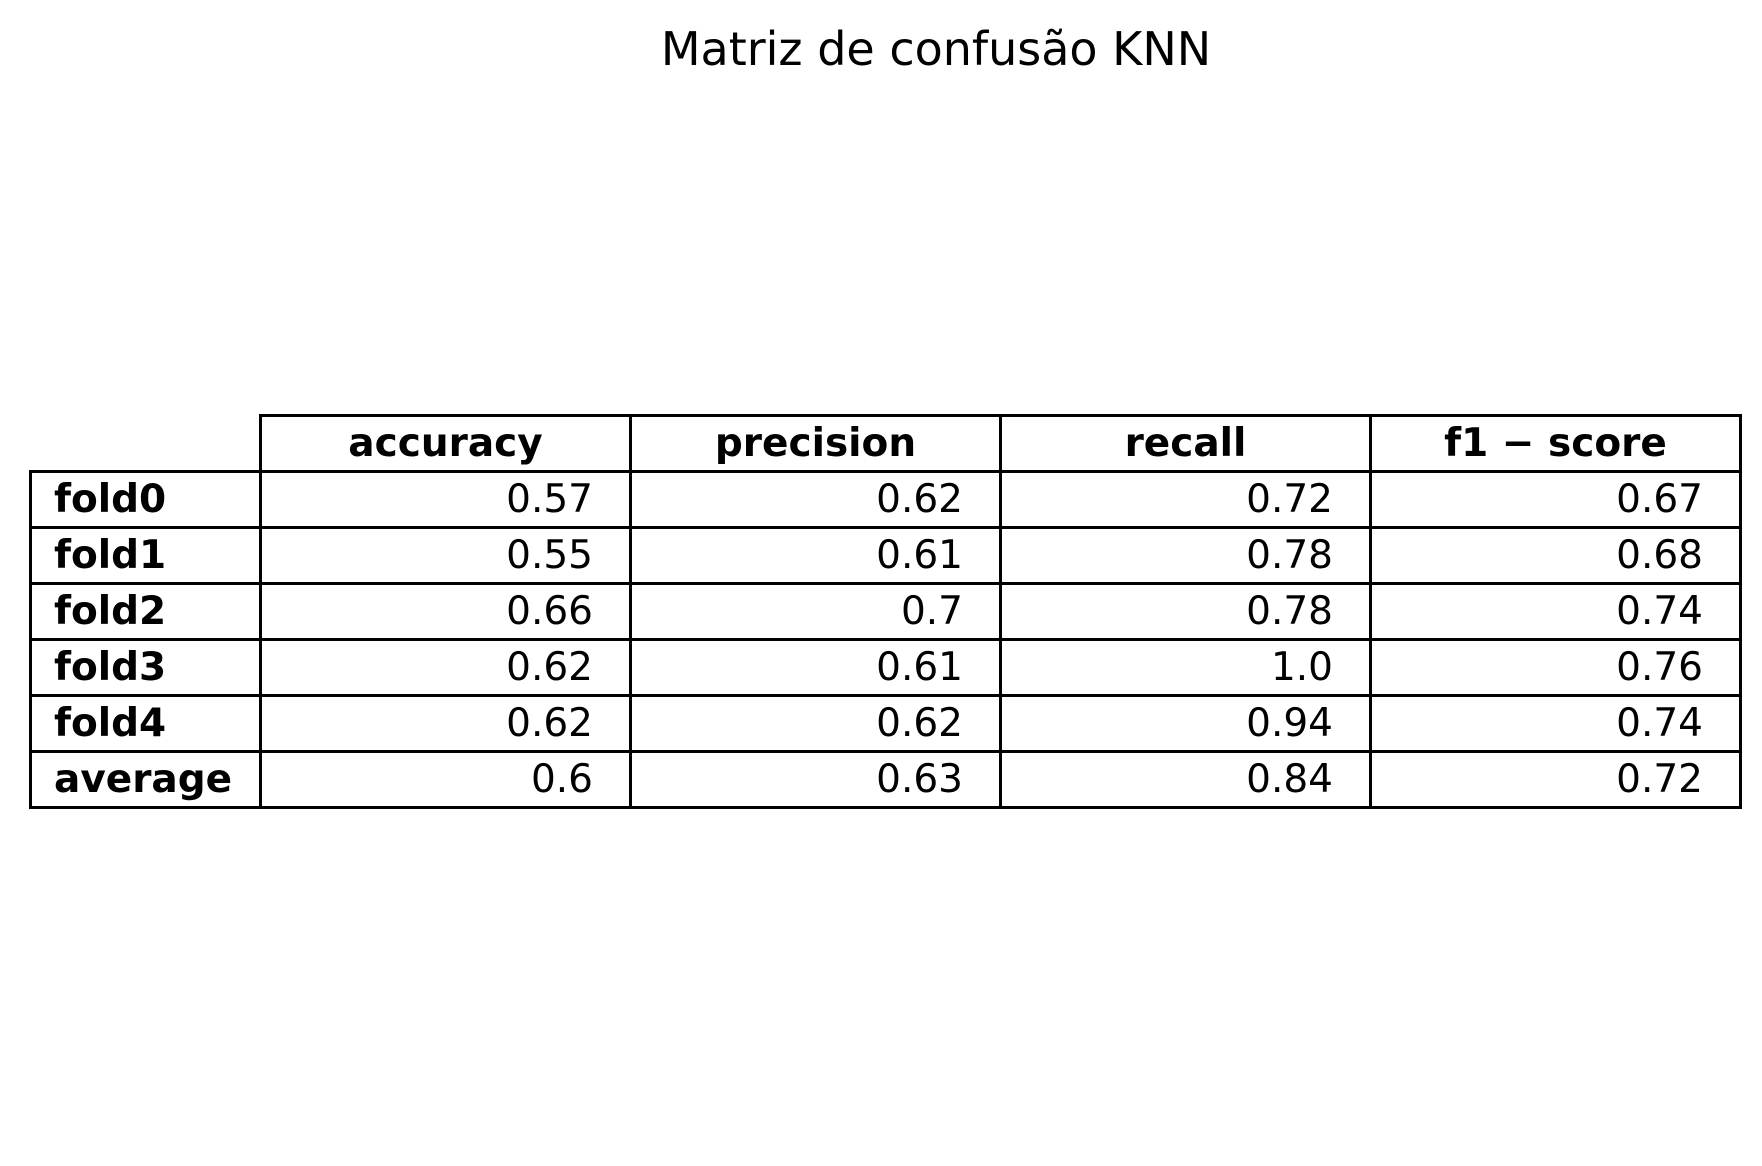 The width and height of the screenshot is (1762, 1166). What do you see at coordinates (815, 443) in the screenshot?
I see `column-header-precision: precision` at bounding box center [815, 443].